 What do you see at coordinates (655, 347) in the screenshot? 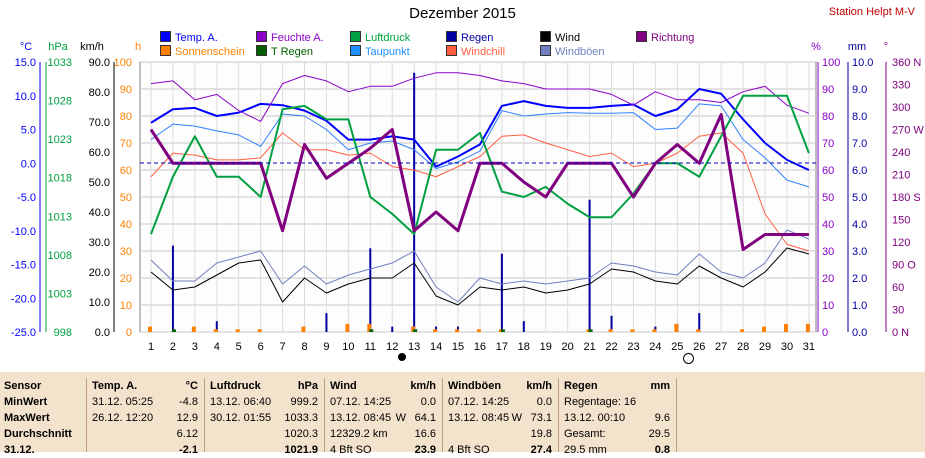
I see `x-tick-label: 24` at bounding box center [655, 347].